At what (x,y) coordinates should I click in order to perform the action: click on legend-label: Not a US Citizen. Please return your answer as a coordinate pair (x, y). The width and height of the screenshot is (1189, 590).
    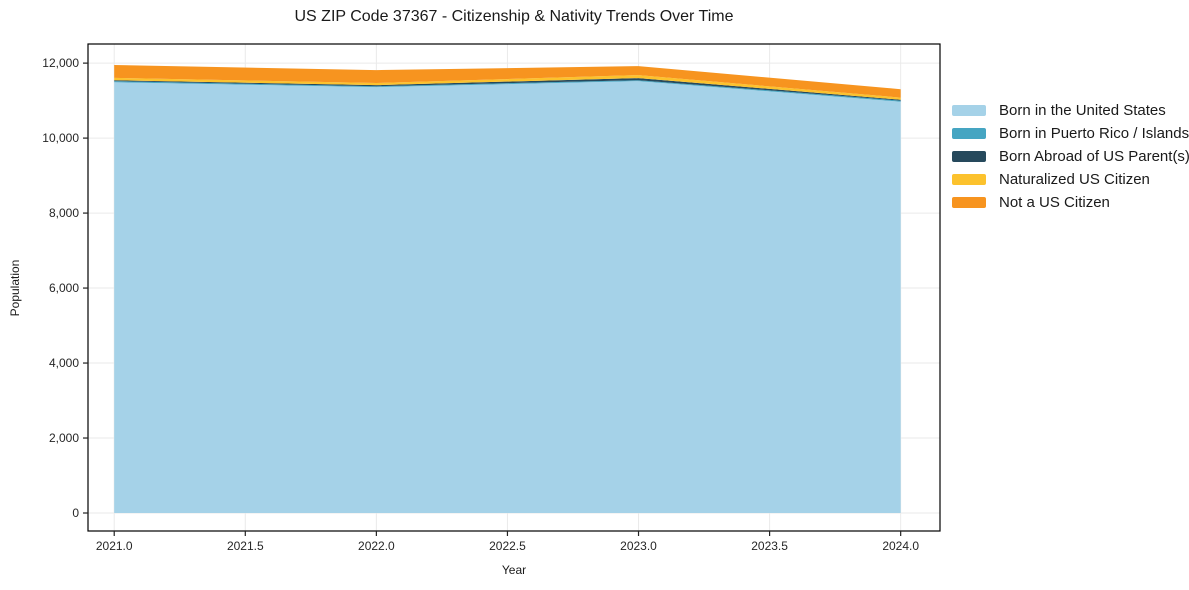
    Looking at the image, I should click on (1054, 202).